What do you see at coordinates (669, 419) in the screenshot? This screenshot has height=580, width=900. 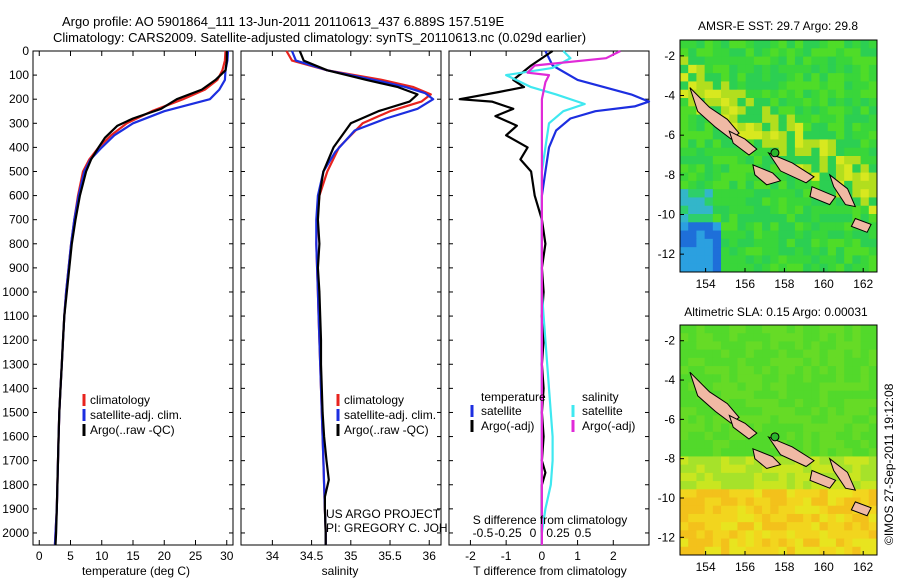 I see `y-tick-label: -6` at bounding box center [669, 419].